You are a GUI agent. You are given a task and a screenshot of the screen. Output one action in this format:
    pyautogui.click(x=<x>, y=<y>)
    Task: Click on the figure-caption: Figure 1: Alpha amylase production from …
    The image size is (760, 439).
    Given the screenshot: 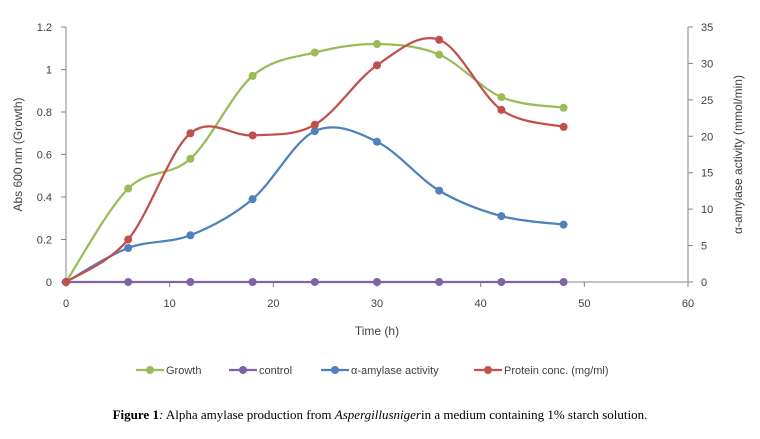 What is the action you would take?
    pyautogui.click(x=380, y=415)
    